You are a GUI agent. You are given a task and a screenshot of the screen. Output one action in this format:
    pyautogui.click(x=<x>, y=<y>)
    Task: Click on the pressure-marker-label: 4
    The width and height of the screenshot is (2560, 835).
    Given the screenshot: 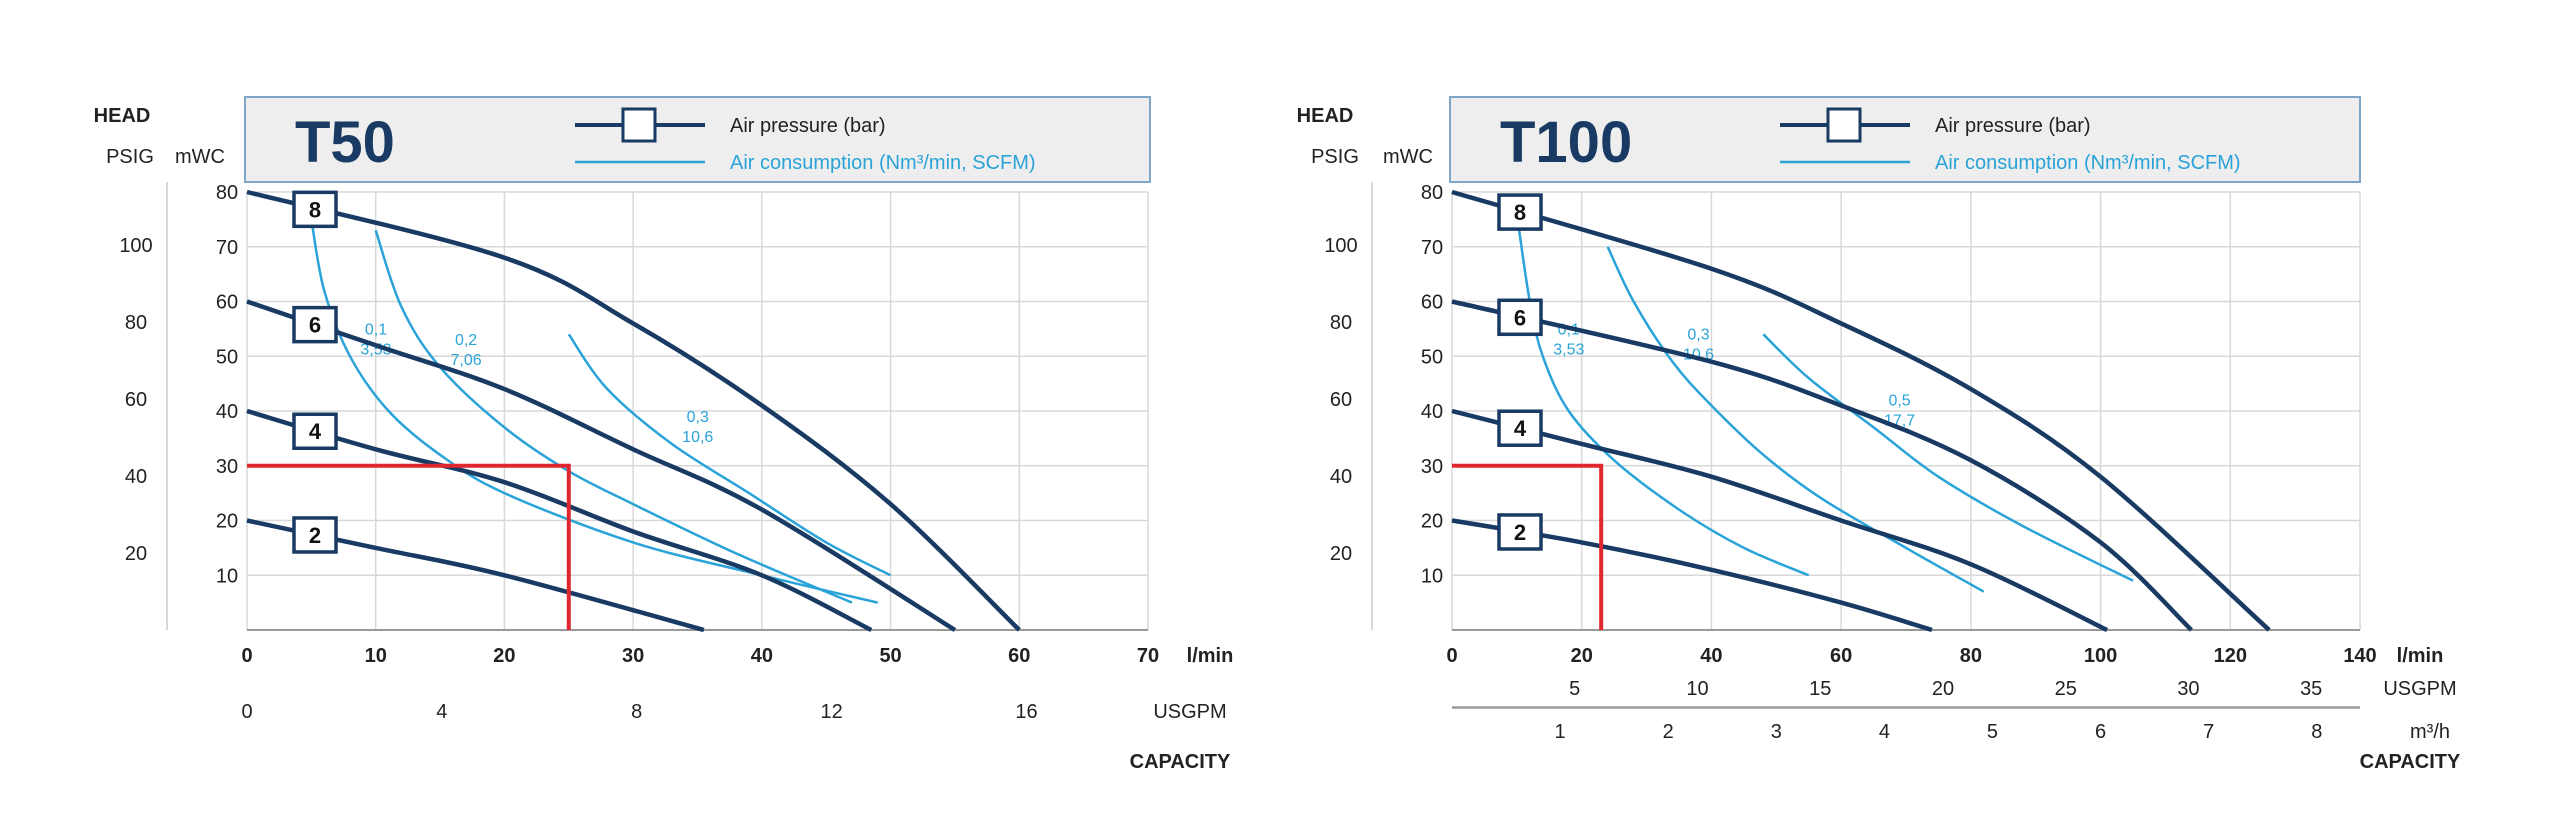 What is the action you would take?
    pyautogui.click(x=315, y=431)
    